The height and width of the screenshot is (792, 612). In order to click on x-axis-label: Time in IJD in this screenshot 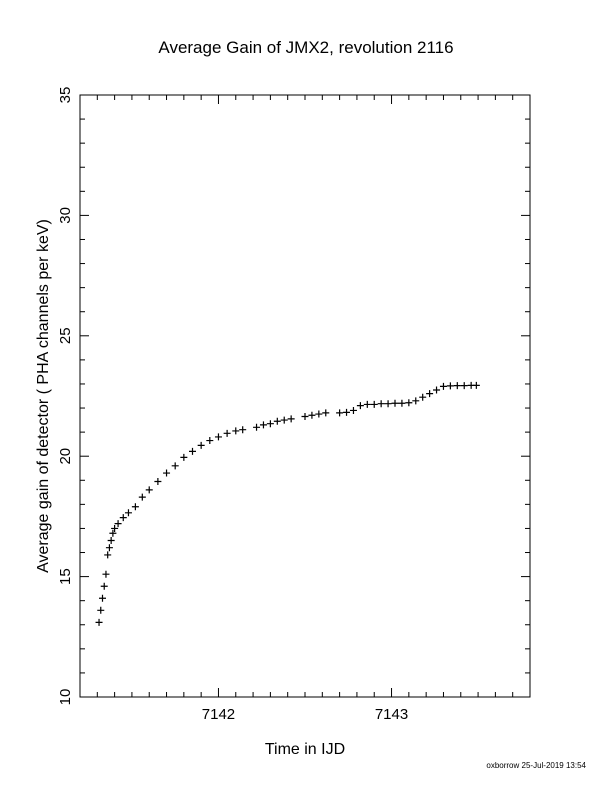, I will do `click(305, 749)`.